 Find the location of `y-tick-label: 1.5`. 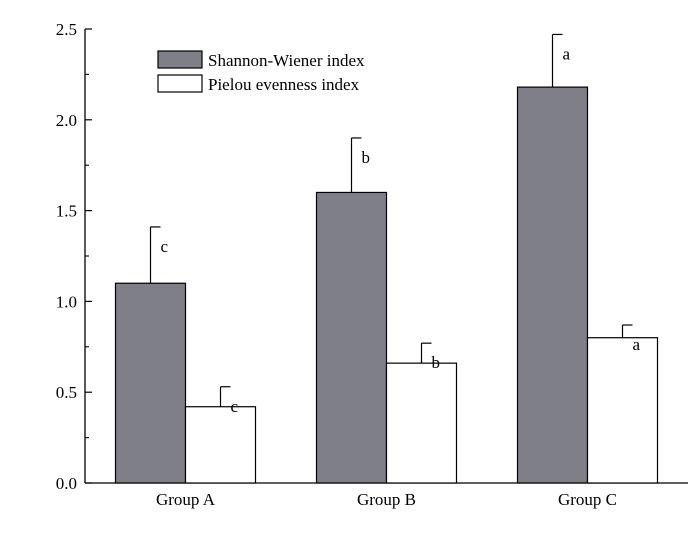

y-tick-label: 1.5 is located at coordinates (66, 211).